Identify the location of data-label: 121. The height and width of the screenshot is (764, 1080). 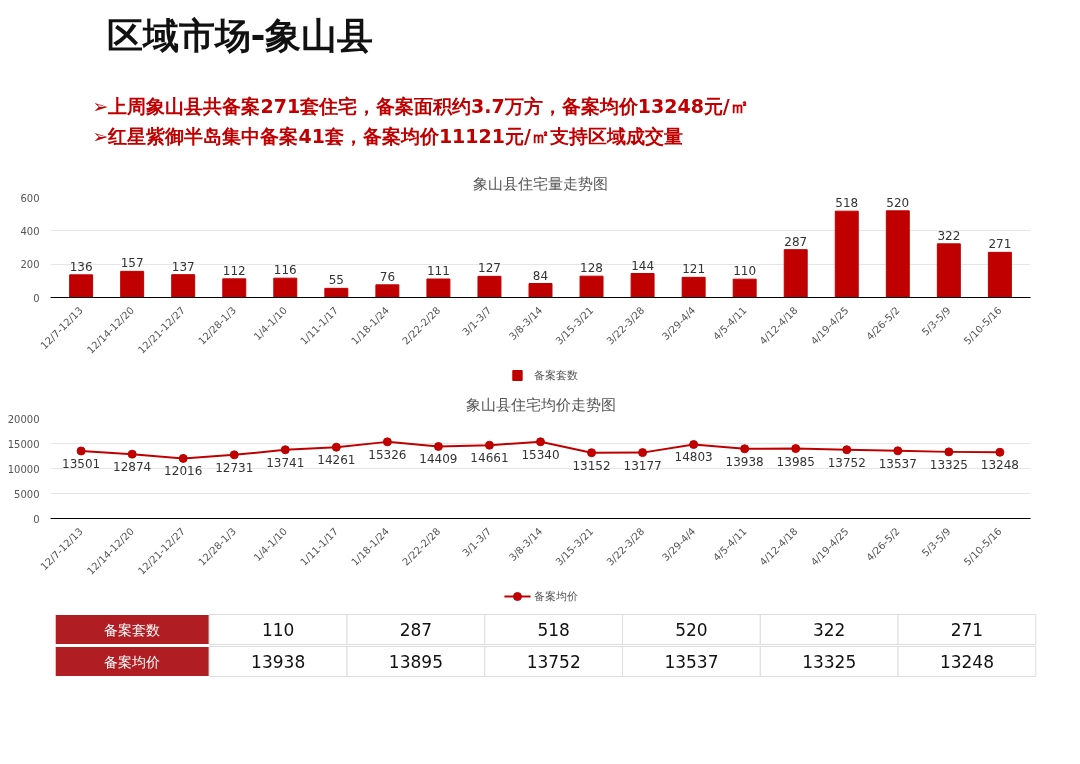
(694, 269).